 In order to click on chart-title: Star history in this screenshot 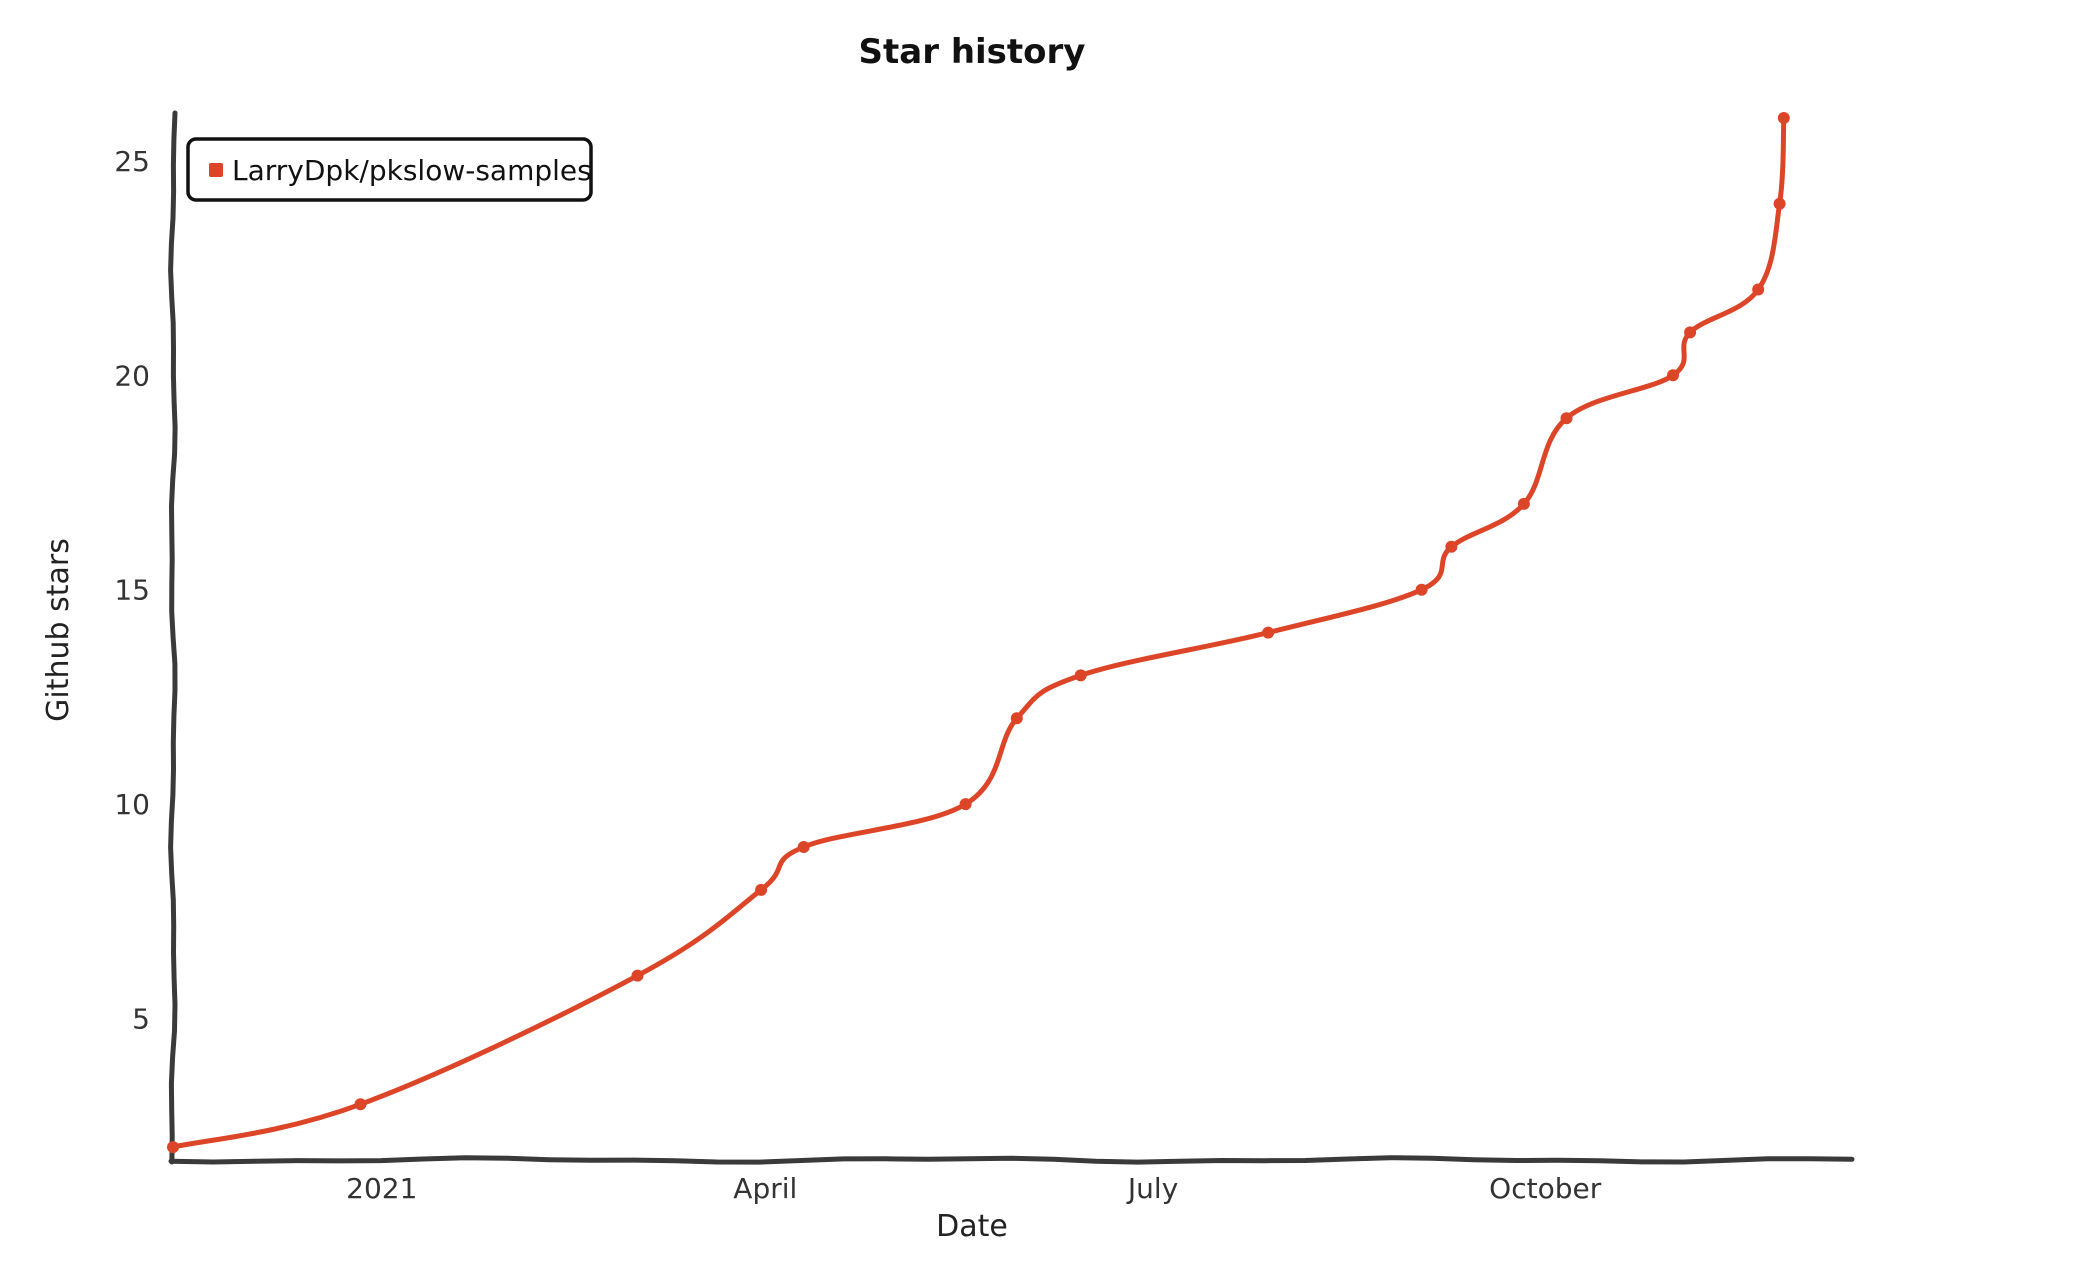, I will do `click(972, 52)`.